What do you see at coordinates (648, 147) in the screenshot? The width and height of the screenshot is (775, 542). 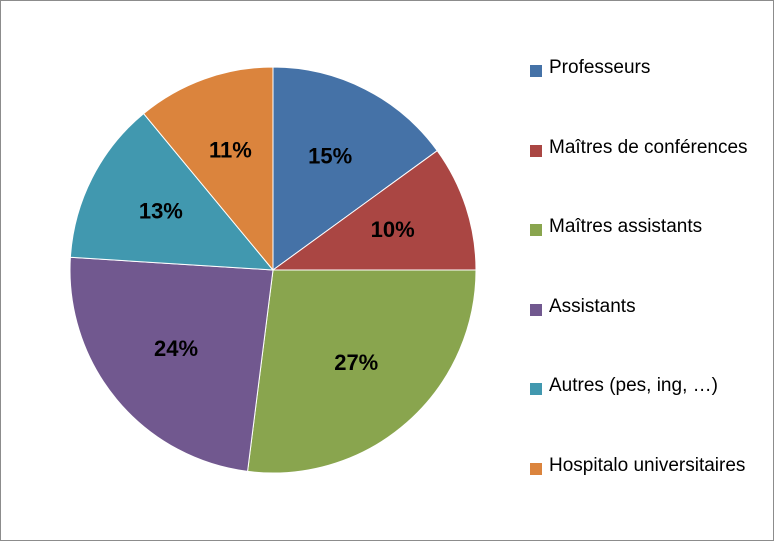 I see `legend-label: Maîtres de conférences` at bounding box center [648, 147].